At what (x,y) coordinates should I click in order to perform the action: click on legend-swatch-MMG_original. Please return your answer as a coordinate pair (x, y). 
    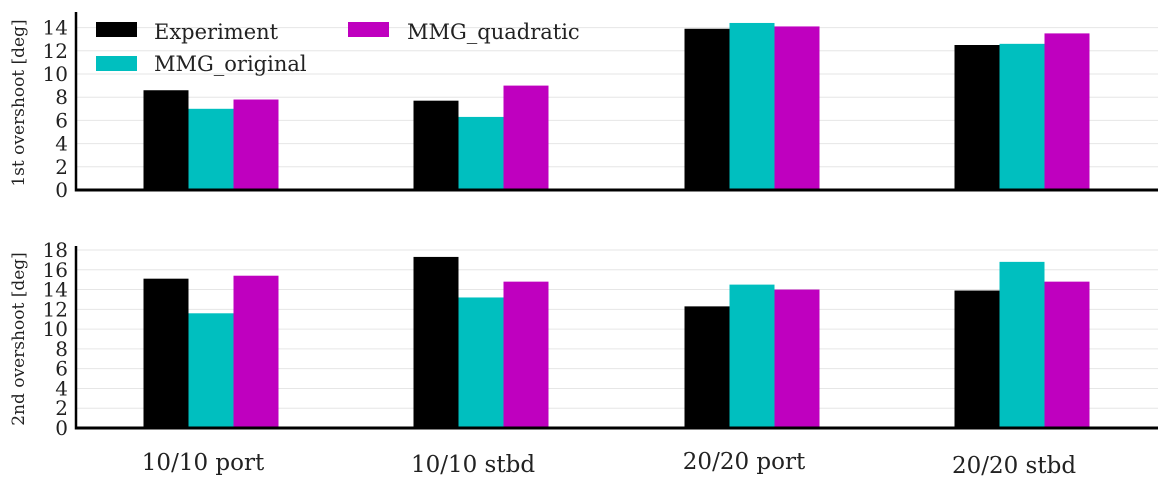
    Looking at the image, I should click on (116, 63).